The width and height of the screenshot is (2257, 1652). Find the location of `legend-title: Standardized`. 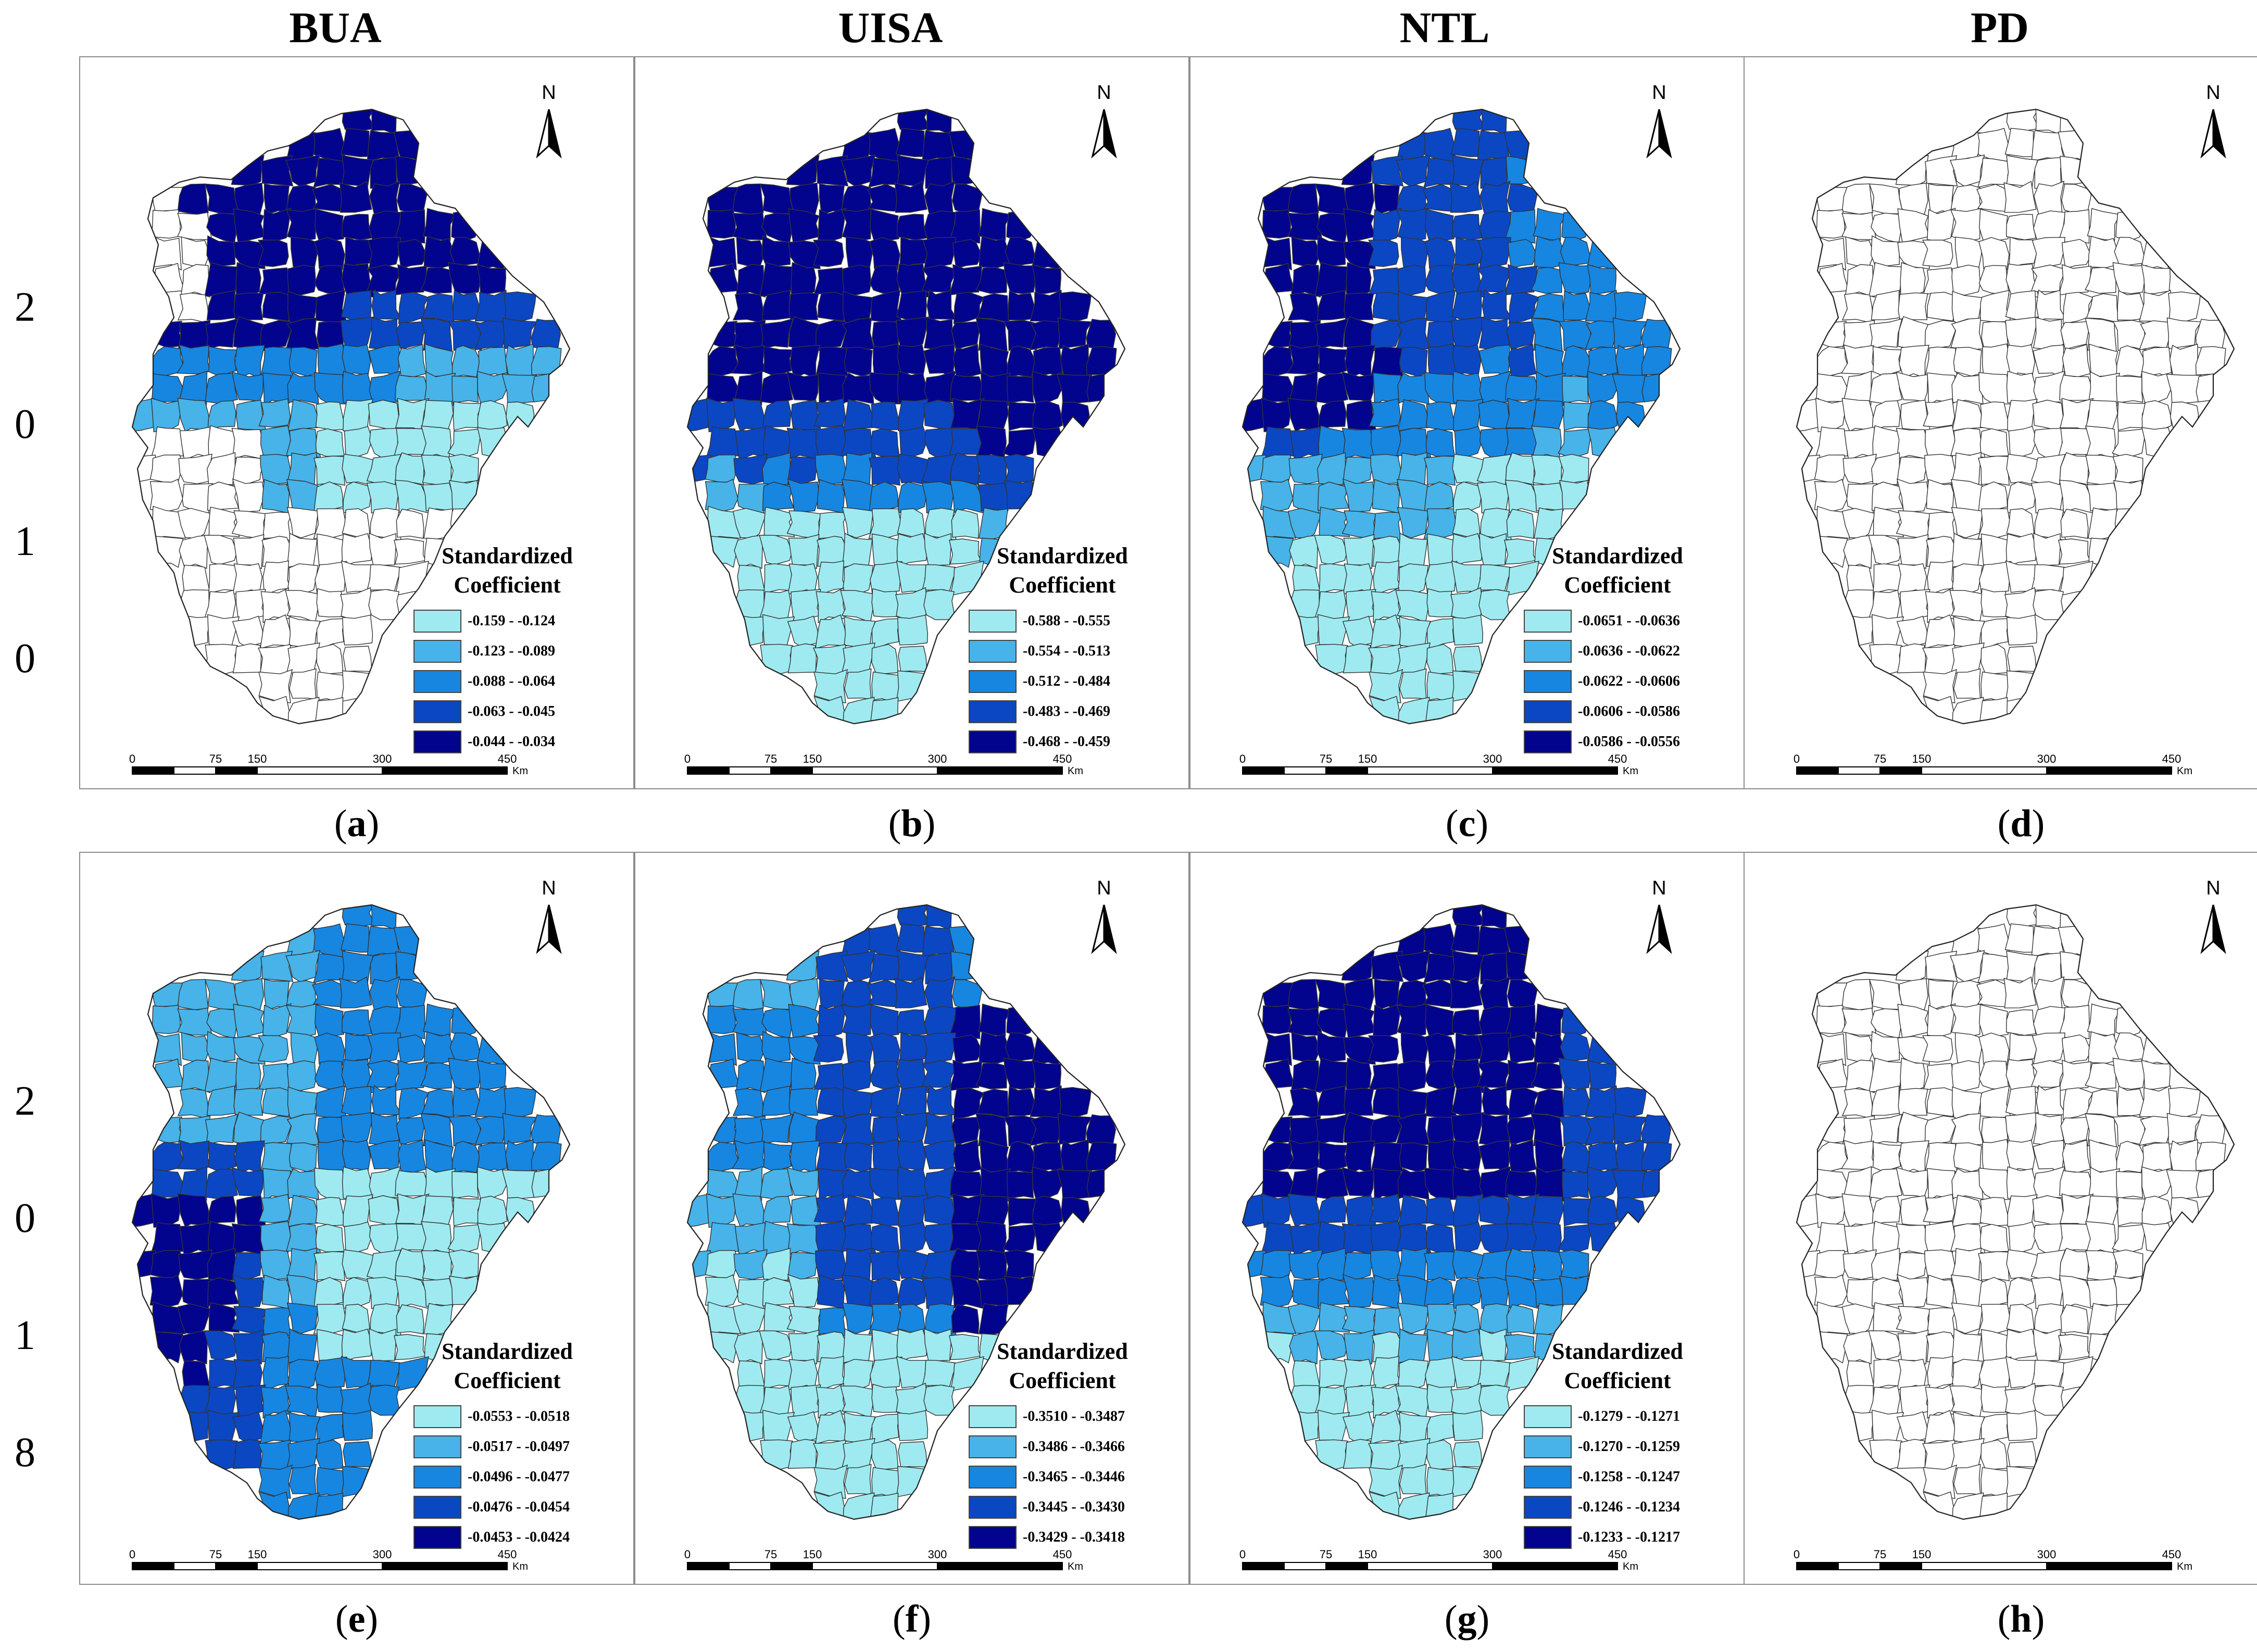

legend-title: Standardized is located at coordinates (1617, 556).